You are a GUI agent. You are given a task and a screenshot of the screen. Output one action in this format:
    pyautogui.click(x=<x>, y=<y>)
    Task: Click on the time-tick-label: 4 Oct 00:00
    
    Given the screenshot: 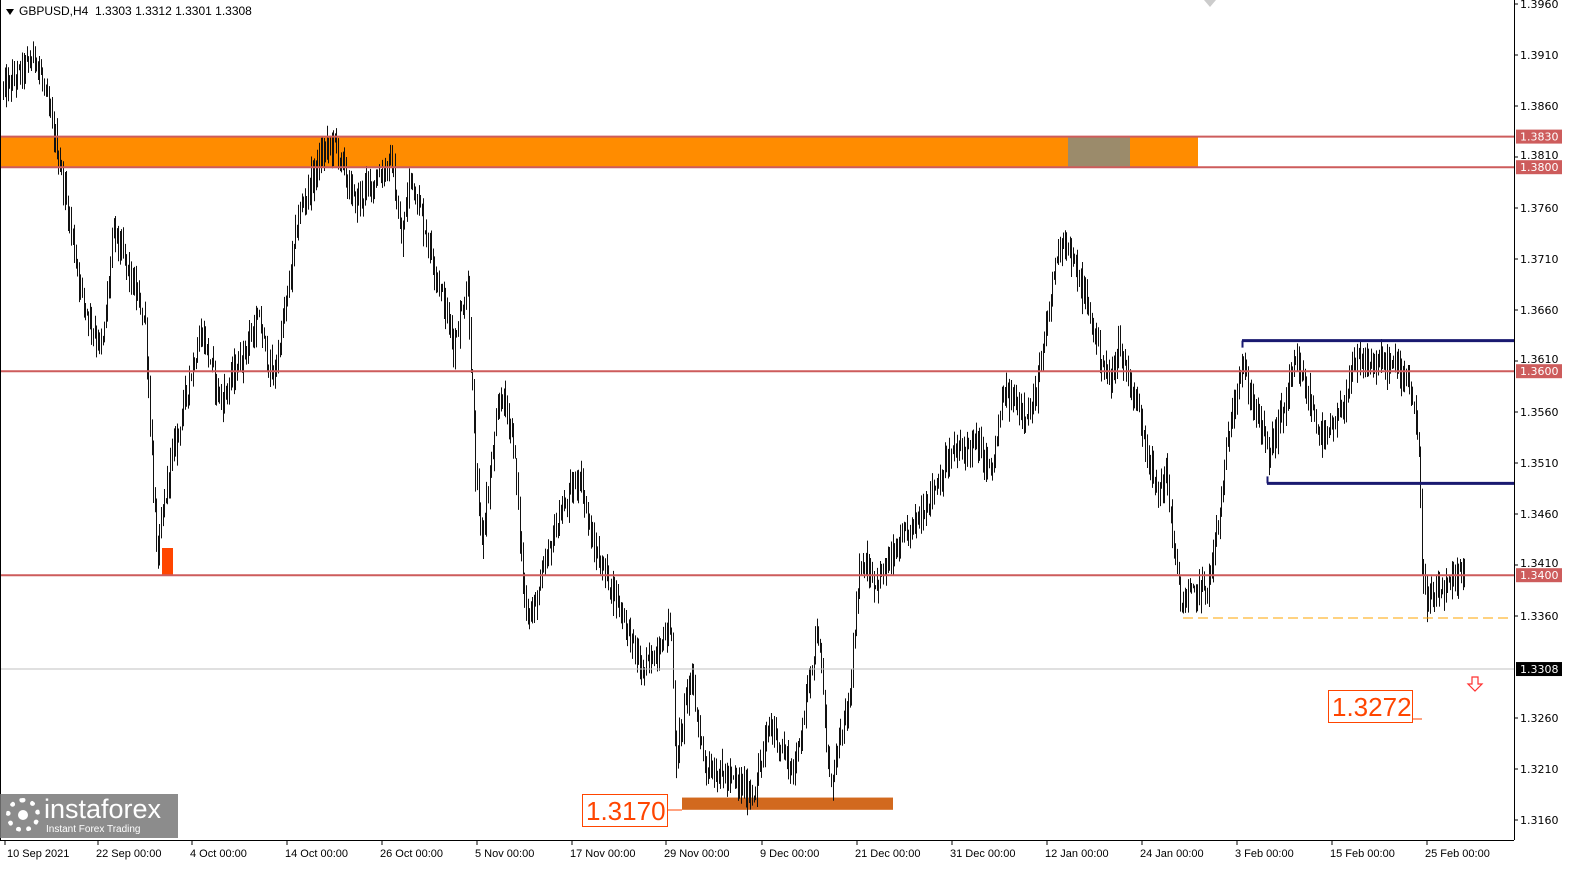 What is the action you would take?
    pyautogui.click(x=218, y=854)
    